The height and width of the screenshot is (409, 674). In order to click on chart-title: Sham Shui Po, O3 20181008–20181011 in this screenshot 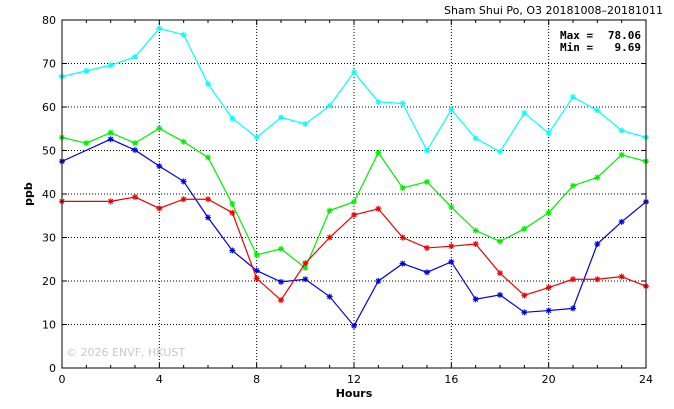, I will do `click(553, 10)`.